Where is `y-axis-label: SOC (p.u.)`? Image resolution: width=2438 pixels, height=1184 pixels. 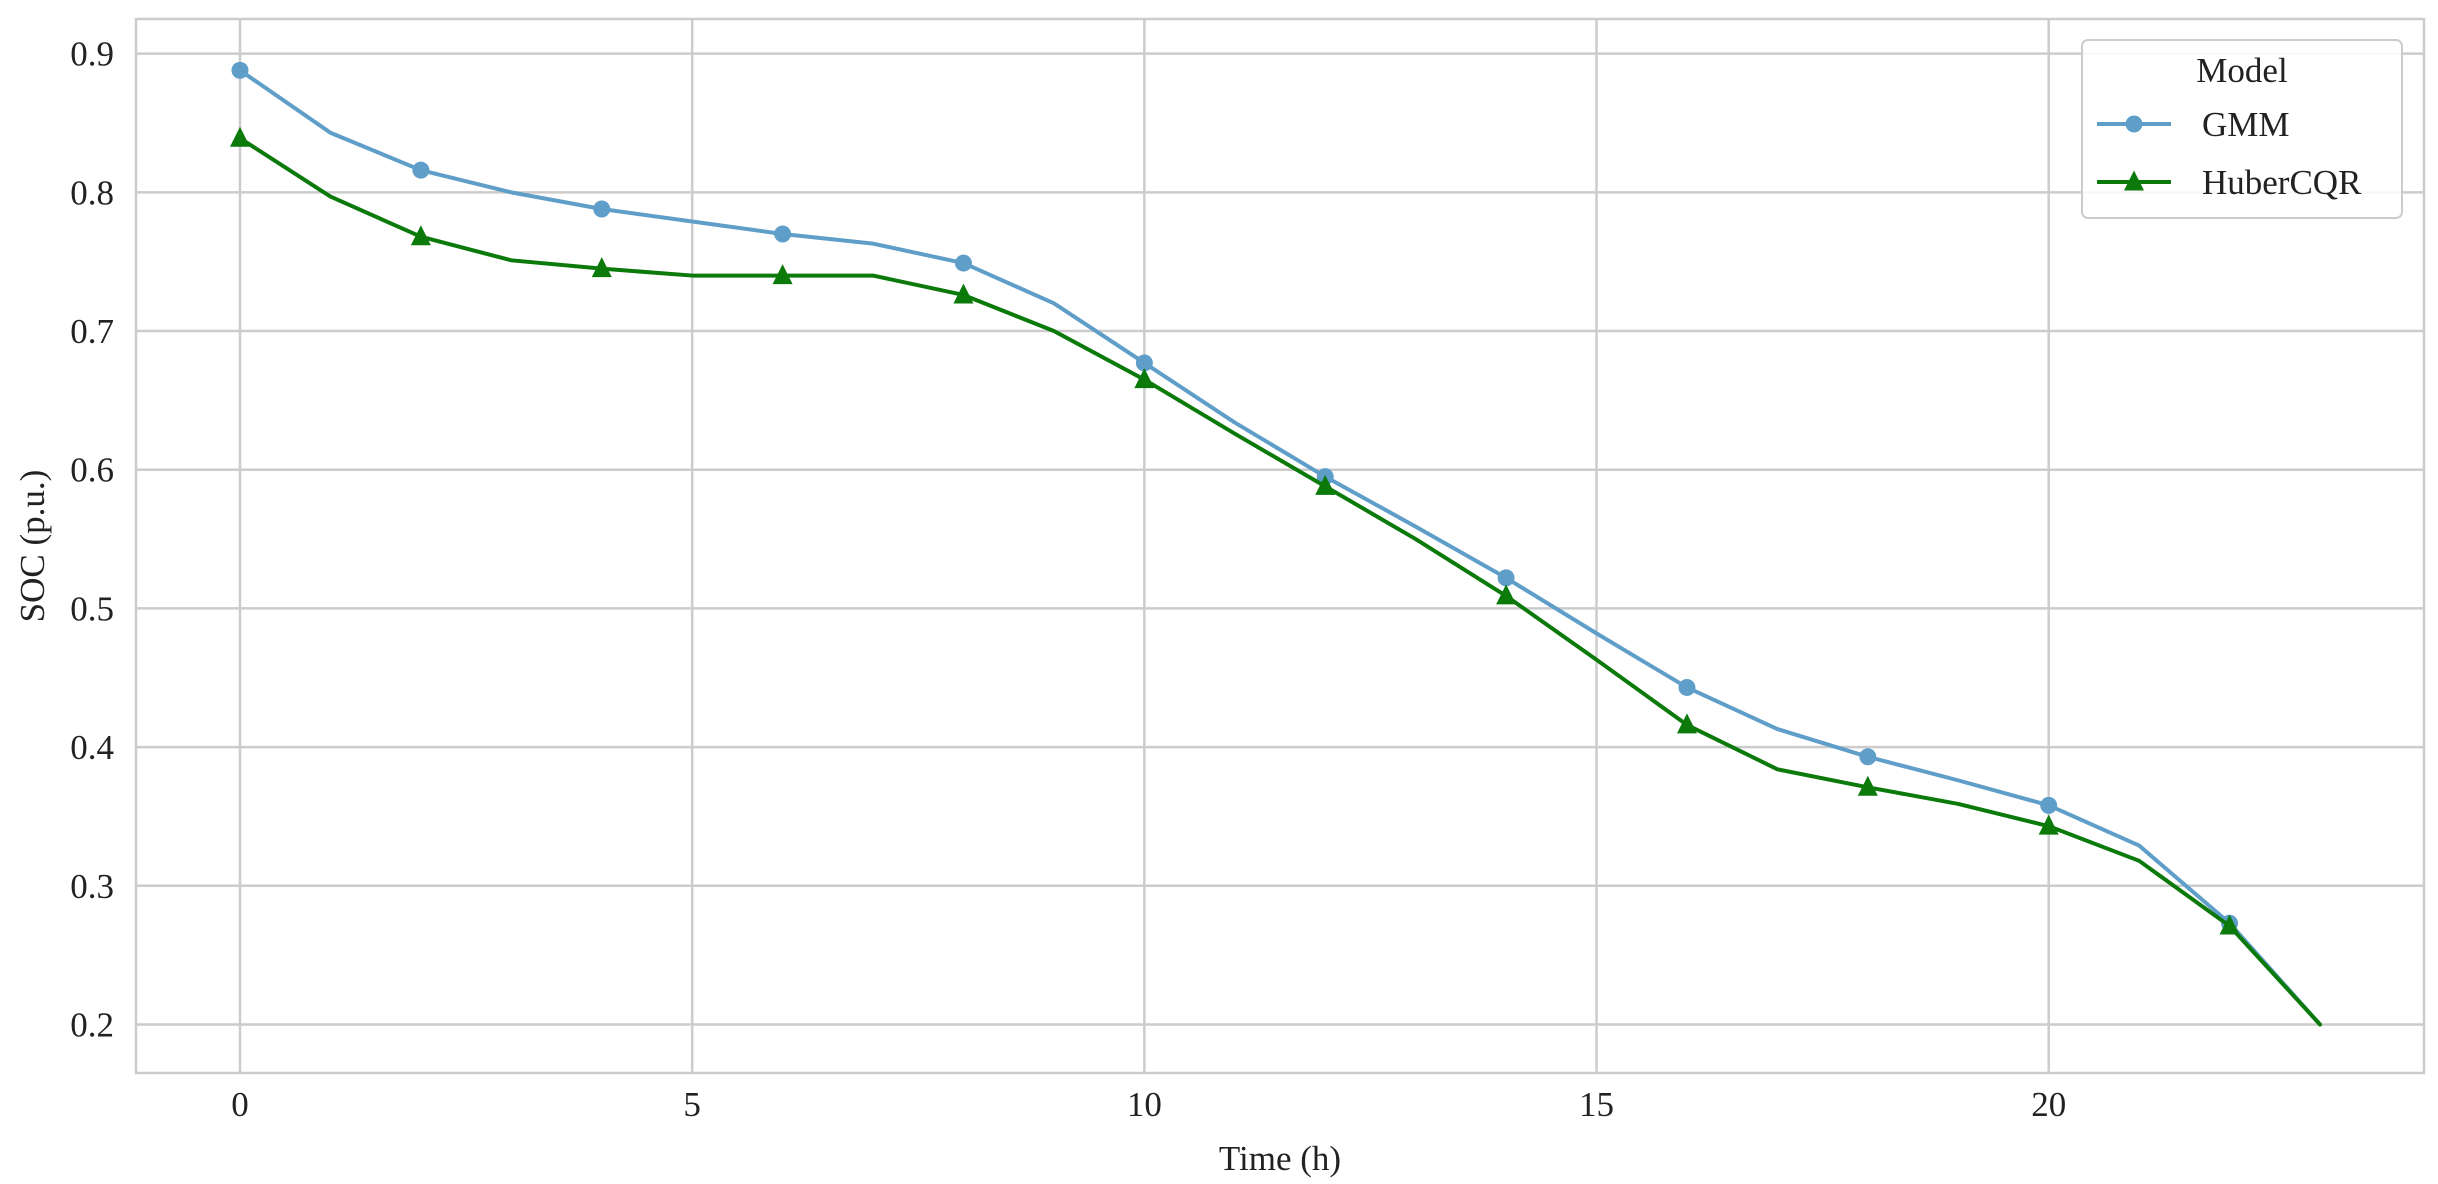
y-axis-label: SOC (p.u.) is located at coordinates (32, 546).